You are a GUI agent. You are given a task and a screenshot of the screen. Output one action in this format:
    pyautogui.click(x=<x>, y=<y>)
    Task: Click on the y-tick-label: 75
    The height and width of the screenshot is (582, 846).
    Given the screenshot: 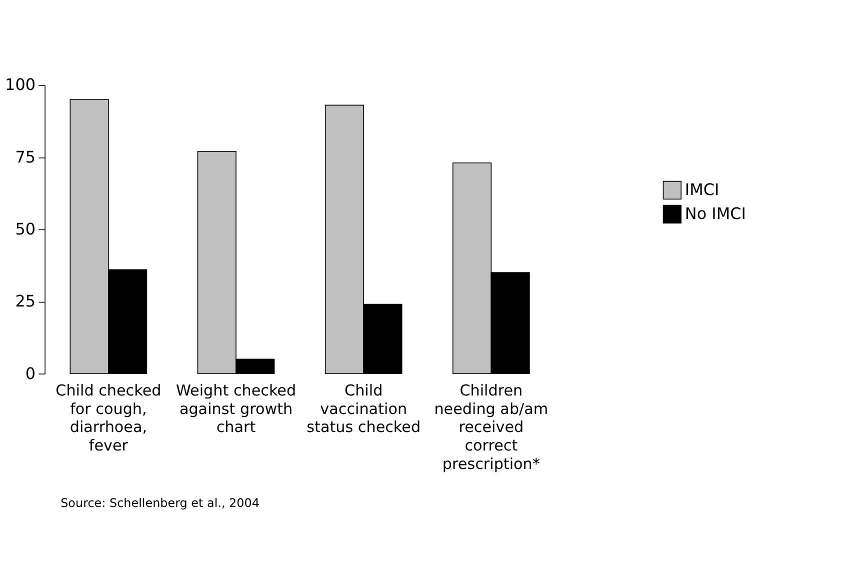 What is the action you would take?
    pyautogui.click(x=25, y=156)
    